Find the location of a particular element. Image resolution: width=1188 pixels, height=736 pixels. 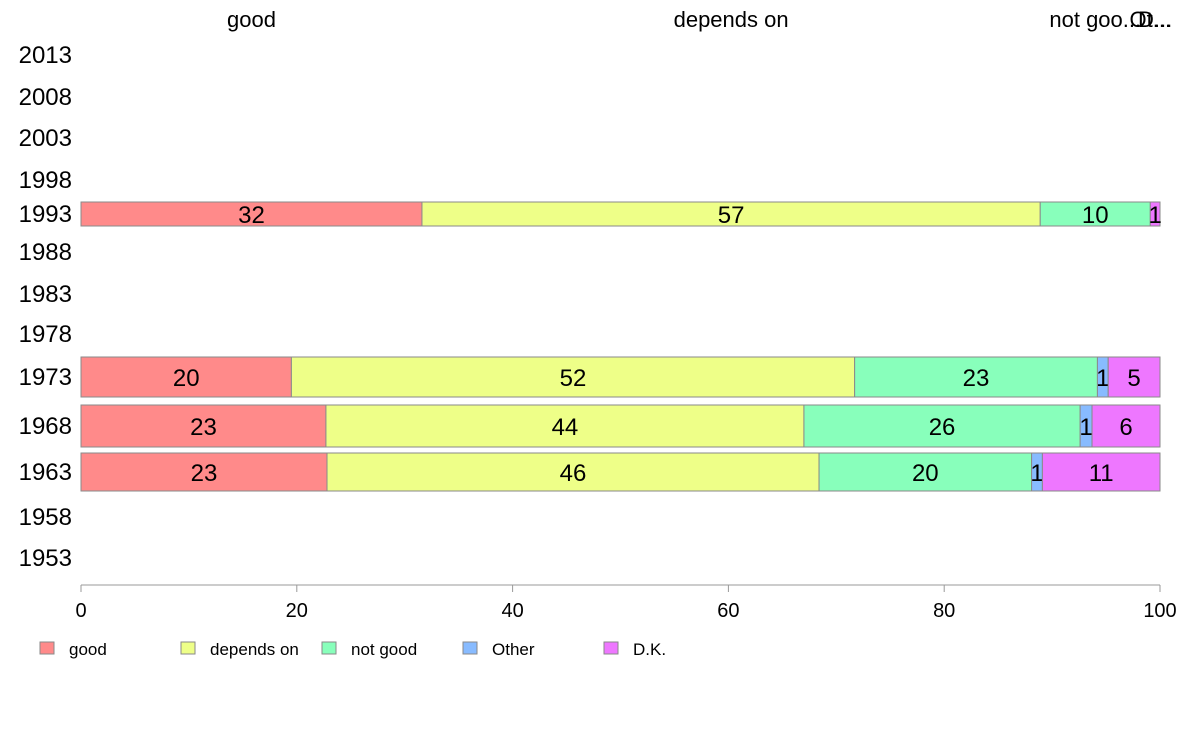

legend-swatch-dk is located at coordinates (611, 648).